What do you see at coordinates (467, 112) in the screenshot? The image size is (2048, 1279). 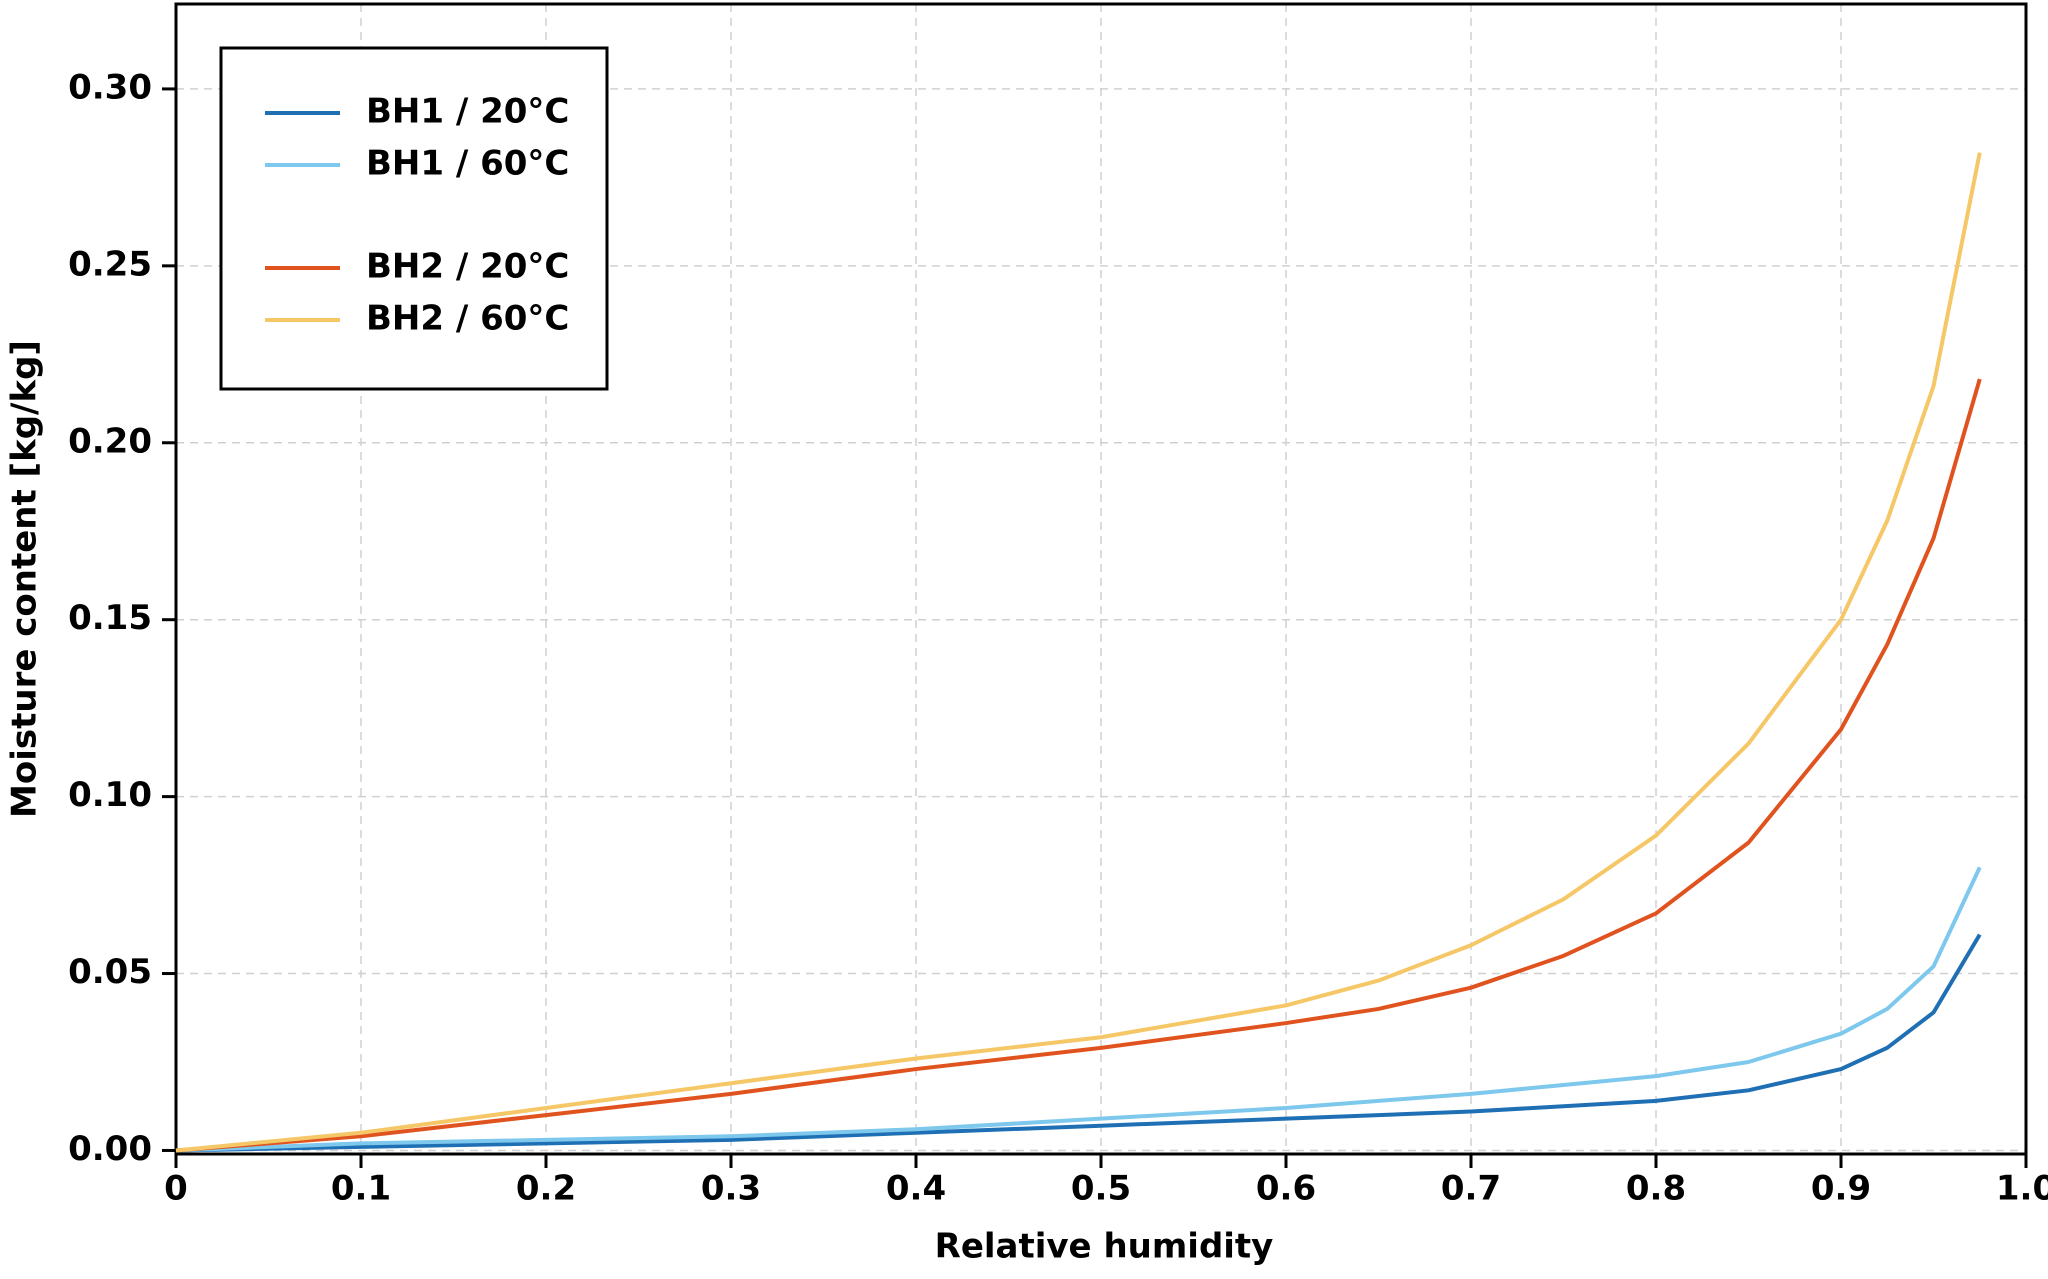 I see `legend-label: BH1 / 20°C` at bounding box center [467, 112].